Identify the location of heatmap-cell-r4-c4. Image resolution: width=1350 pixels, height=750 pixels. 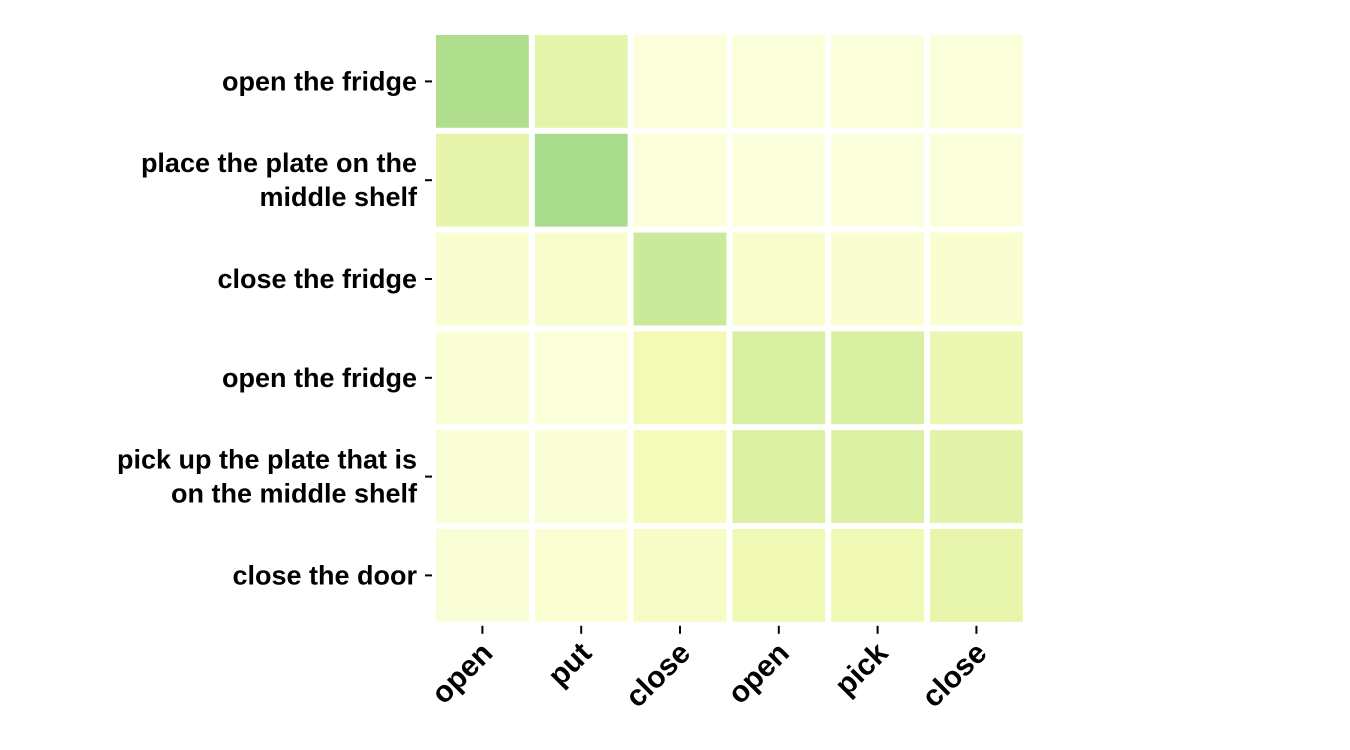
(877, 476).